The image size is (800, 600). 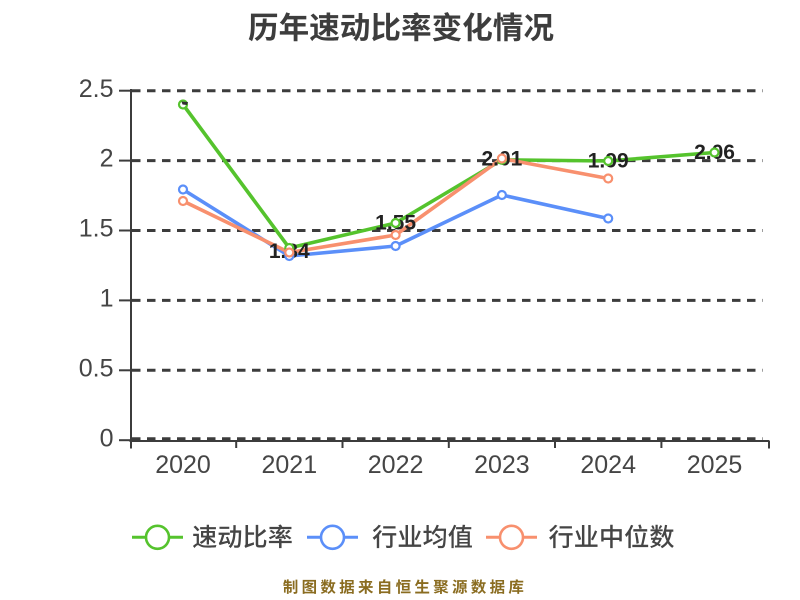 What do you see at coordinates (96, 229) in the screenshot?
I see `svg-text: 1.5` at bounding box center [96, 229].